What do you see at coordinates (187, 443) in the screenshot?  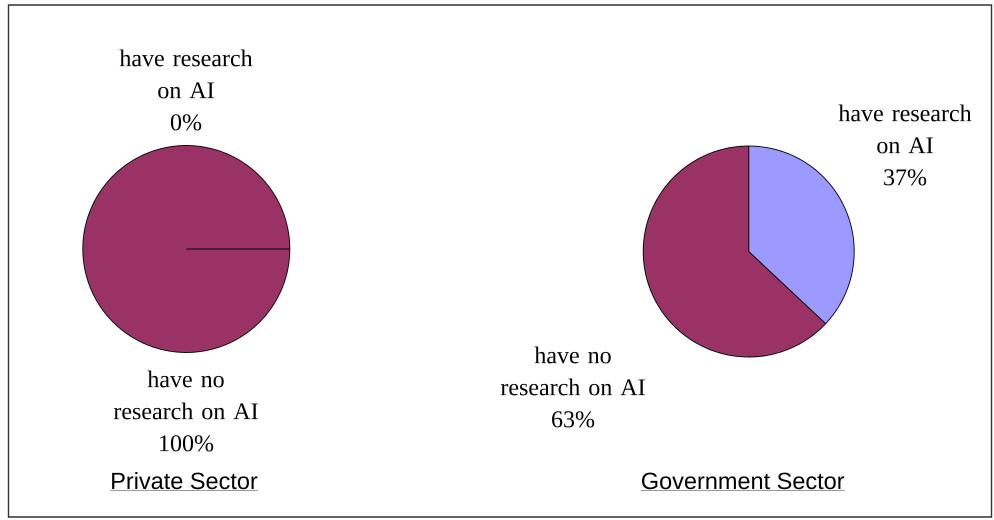 I see `data-label: 100%` at bounding box center [187, 443].